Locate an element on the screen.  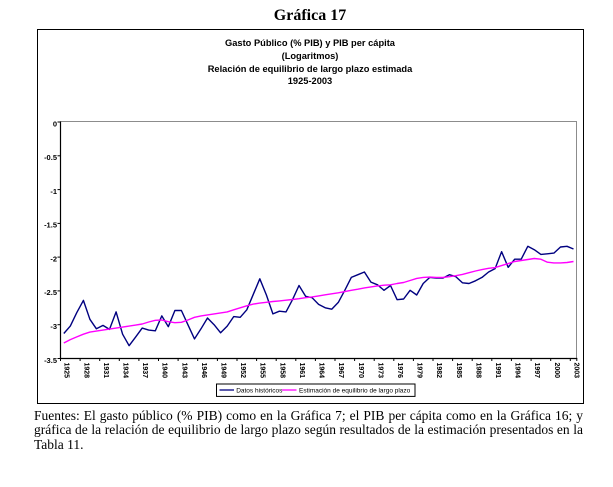
svg-text: -2 is located at coordinates (53, 258).